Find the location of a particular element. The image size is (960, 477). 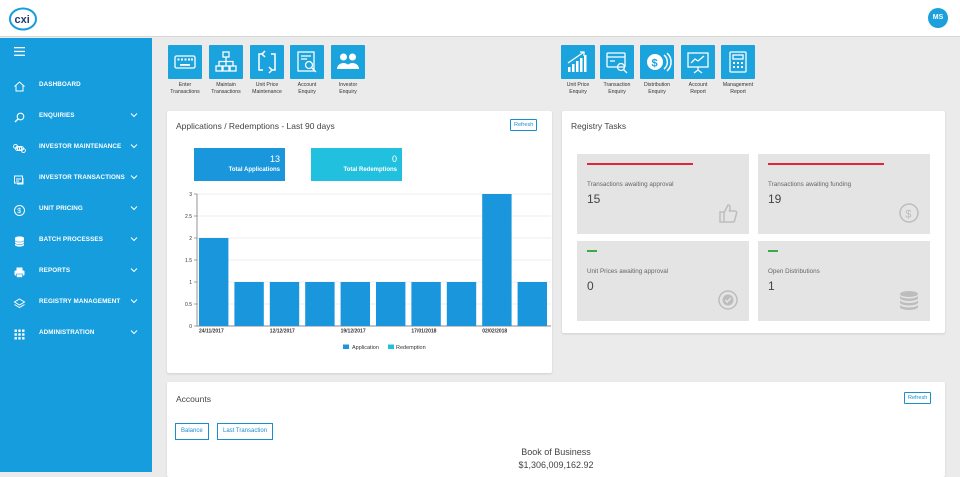

chart-y-tick-label: 0.5 is located at coordinates (188, 305).